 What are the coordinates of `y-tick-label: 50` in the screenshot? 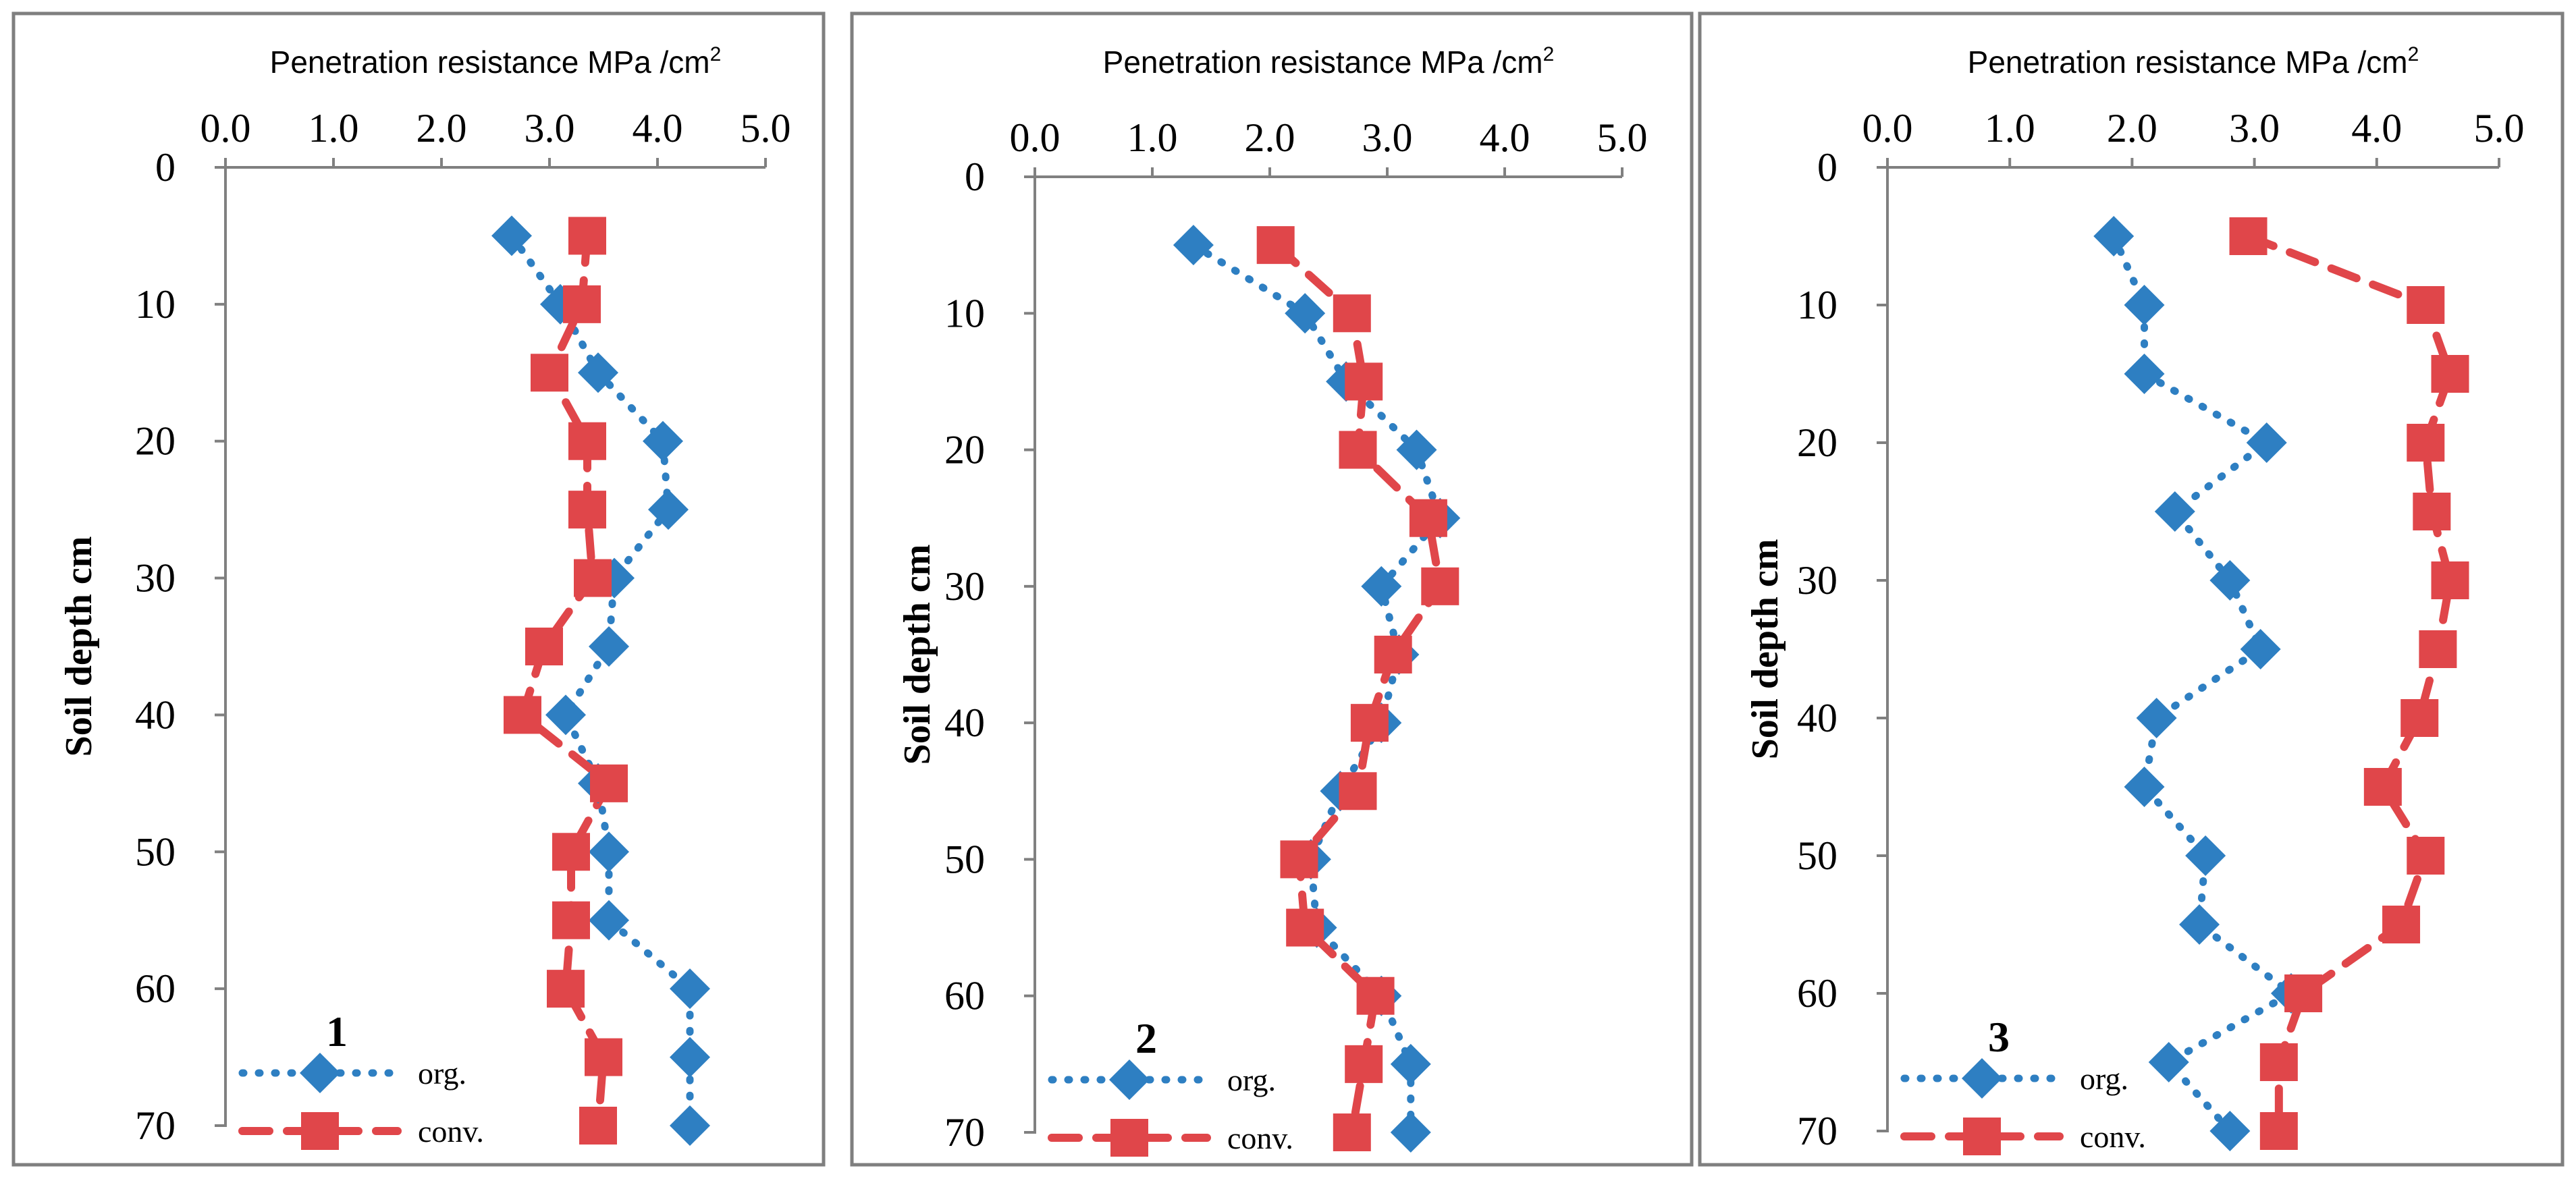 It's located at (155, 851).